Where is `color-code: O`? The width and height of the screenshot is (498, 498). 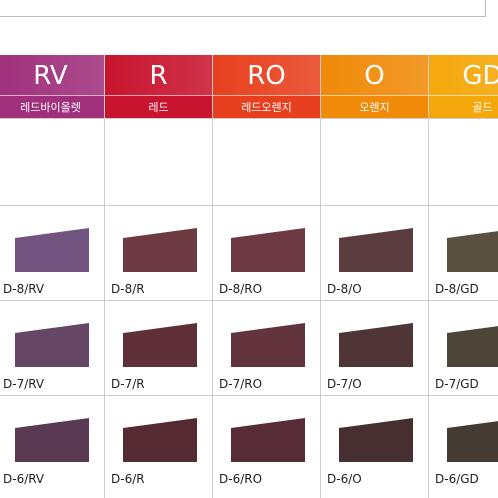 color-code: O is located at coordinates (374, 75).